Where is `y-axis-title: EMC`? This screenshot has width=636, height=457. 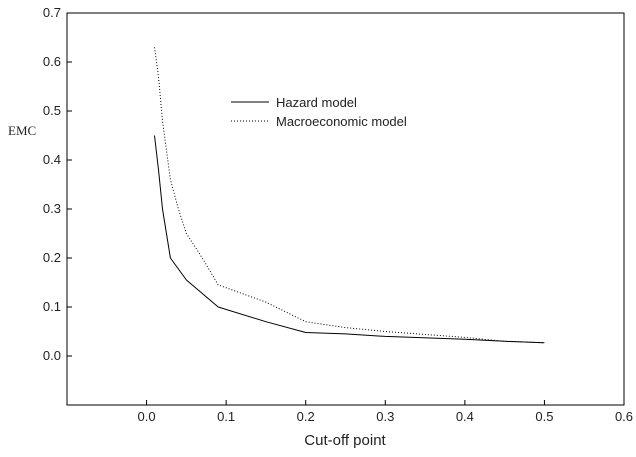 y-axis-title: EMC is located at coordinates (22, 130).